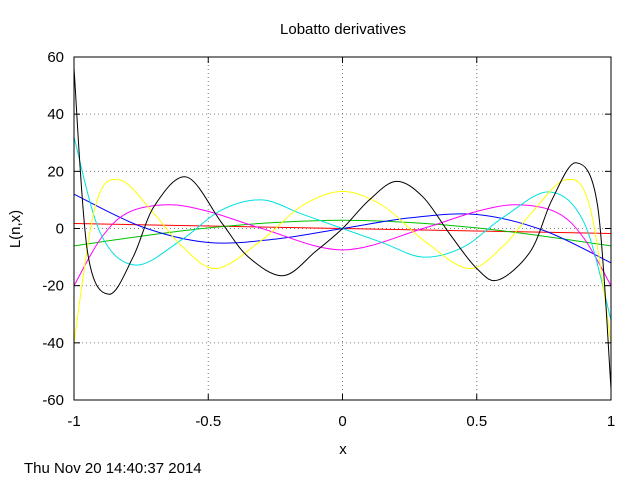 This screenshot has height=480, width=640. I want to click on x-tick-labels: -1 -0.5 0 0.5 1, so click(341, 421).